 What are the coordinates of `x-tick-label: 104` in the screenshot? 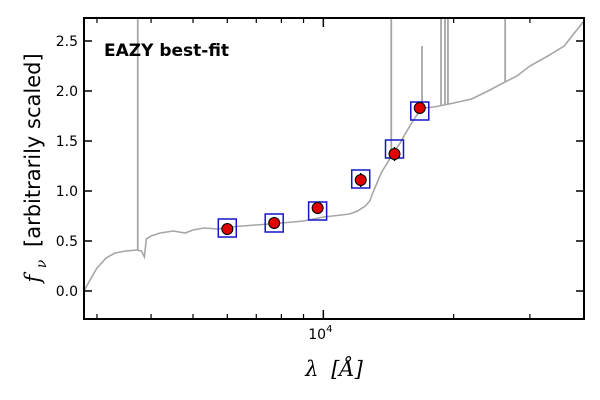 It's located at (320, 333).